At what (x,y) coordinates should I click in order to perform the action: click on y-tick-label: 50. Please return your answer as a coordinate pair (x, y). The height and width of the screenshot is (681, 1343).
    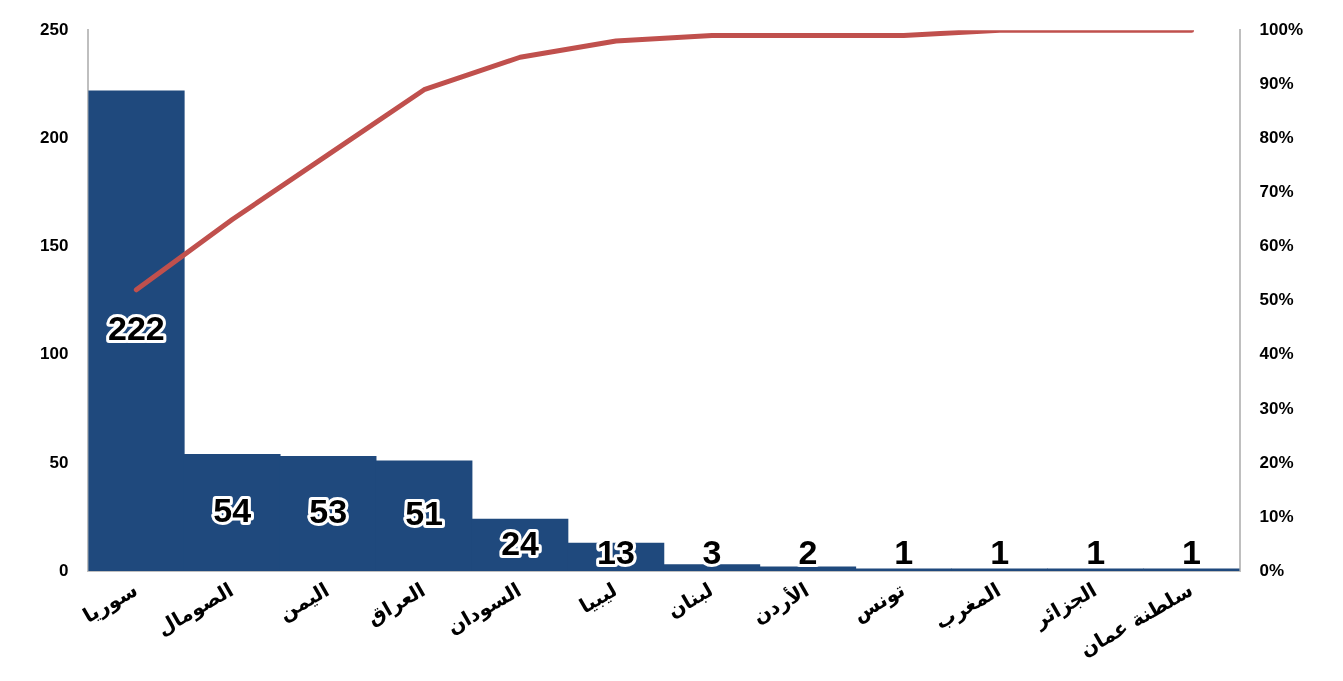
    Looking at the image, I should click on (59, 462).